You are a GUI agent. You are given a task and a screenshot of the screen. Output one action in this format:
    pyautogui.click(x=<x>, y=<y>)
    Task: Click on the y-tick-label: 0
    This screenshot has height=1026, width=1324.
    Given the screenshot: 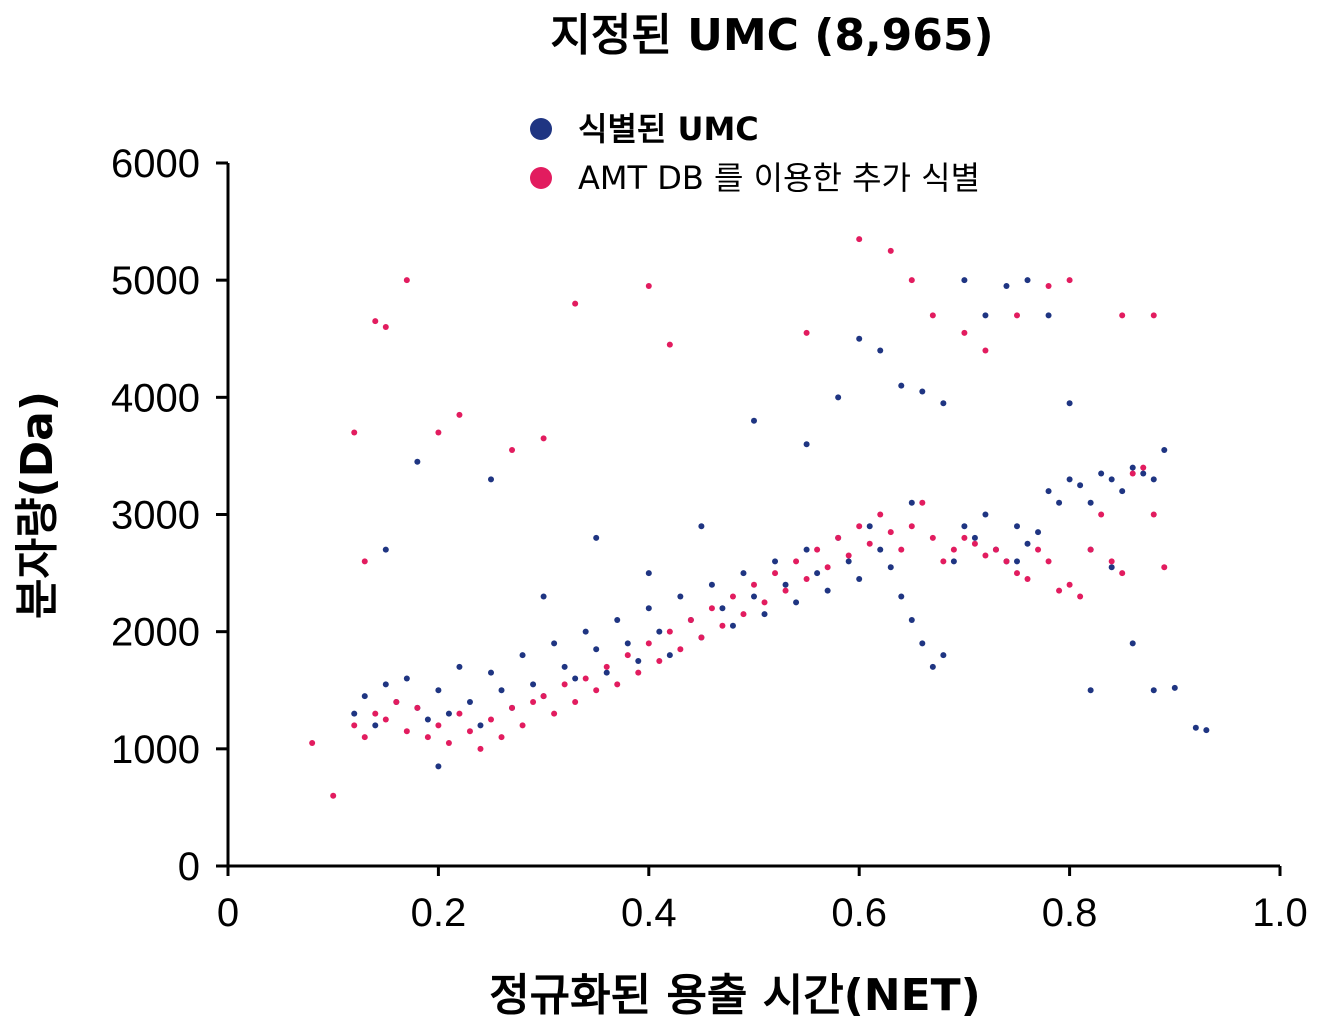 What is the action you would take?
    pyautogui.click(x=189, y=867)
    